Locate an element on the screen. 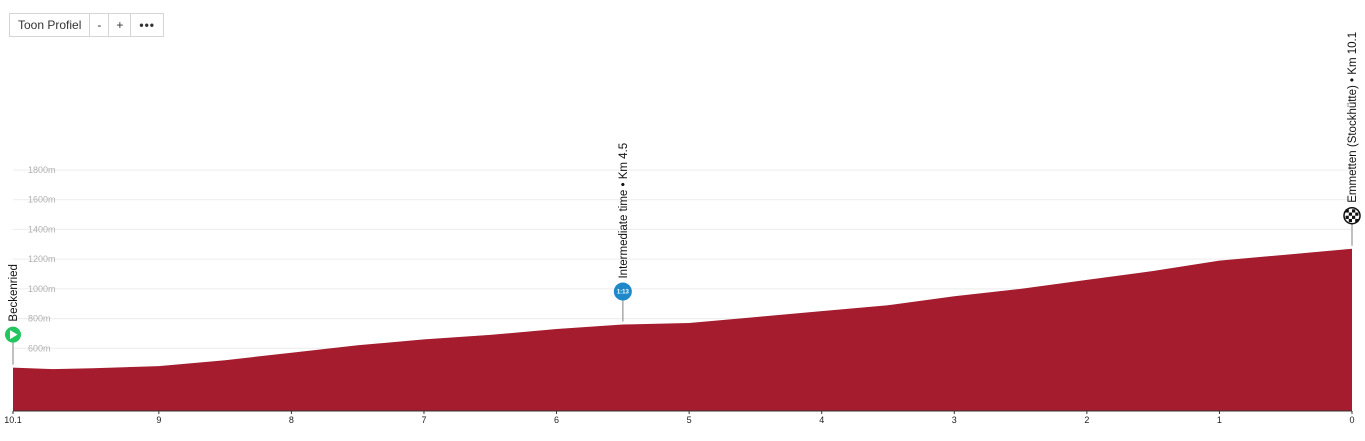 The height and width of the screenshot is (441, 1365). more-options-button: ••• is located at coordinates (147, 25).